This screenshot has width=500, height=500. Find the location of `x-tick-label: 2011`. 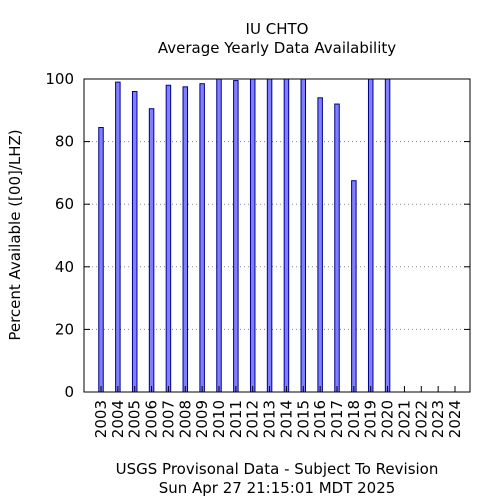

x-tick-label: 2011 is located at coordinates (236, 419).